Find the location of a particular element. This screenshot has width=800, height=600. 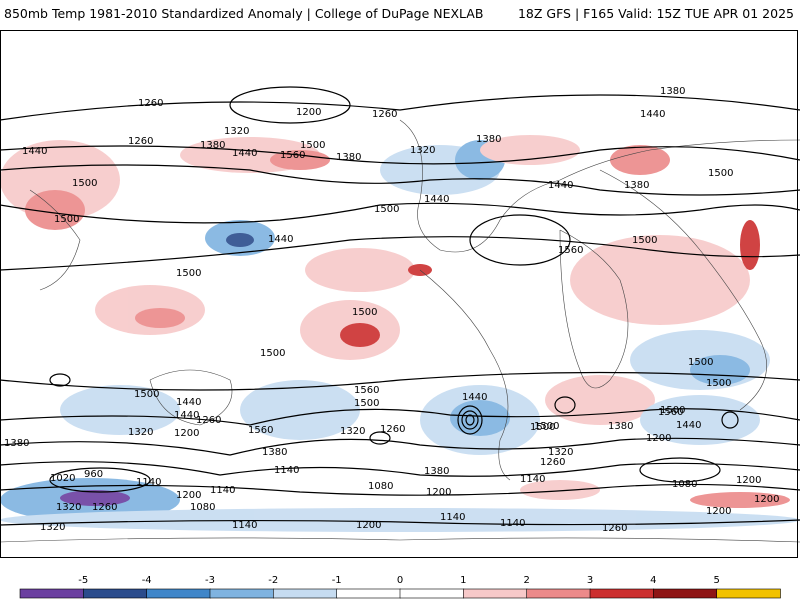

colorbar-tick-label: 1 is located at coordinates (463, 580).